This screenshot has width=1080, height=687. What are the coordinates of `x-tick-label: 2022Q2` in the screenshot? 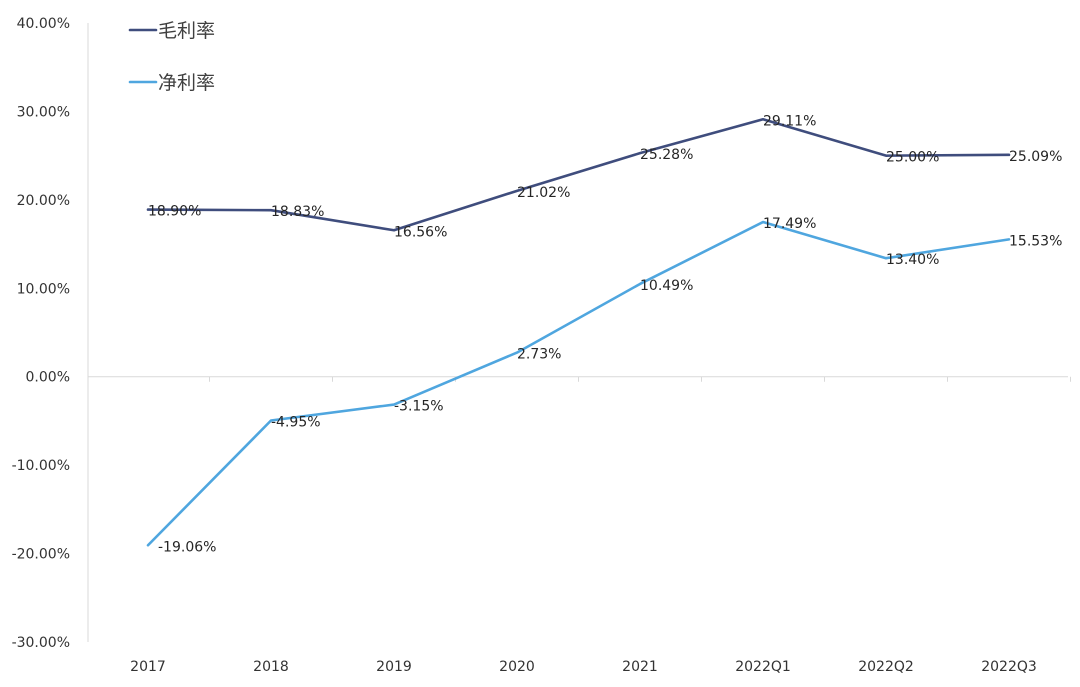 It's located at (886, 667).